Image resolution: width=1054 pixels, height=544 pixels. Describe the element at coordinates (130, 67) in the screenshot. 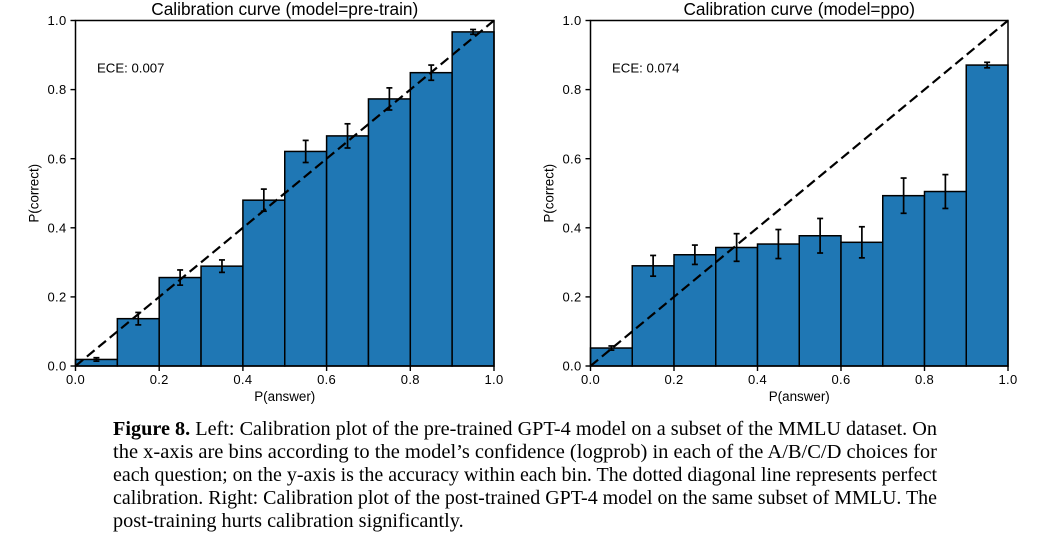

I see `svg-text: ECE: 0.007` at that location.